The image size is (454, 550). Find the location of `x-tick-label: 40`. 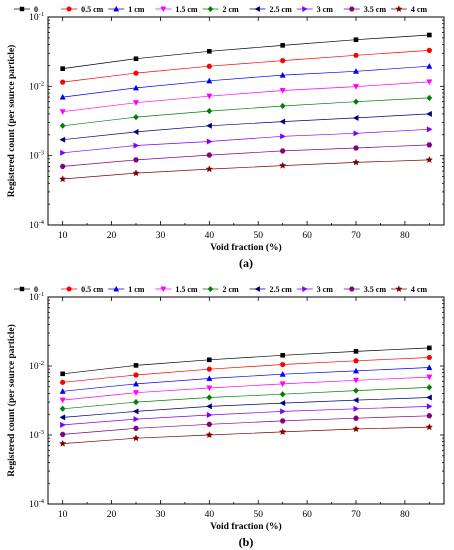

x-tick-label: 40 is located at coordinates (210, 236).